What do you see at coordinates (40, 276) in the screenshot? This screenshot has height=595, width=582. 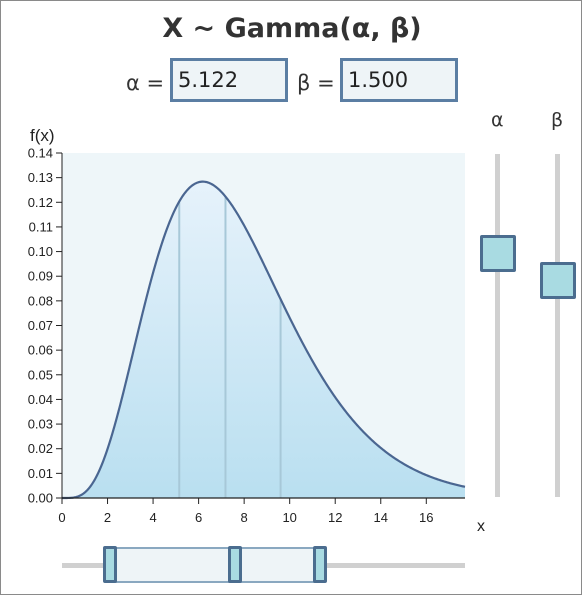 I see `y-tick-label: 0.09` at bounding box center [40, 276].